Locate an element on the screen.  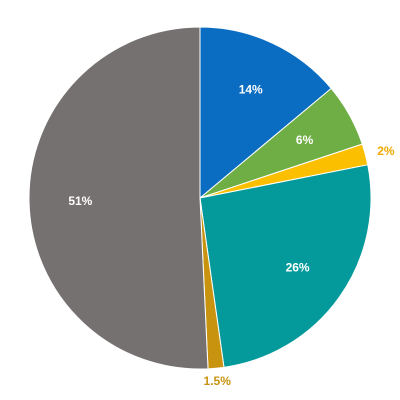
pie-slice-label-2: 2% is located at coordinates (386, 151).